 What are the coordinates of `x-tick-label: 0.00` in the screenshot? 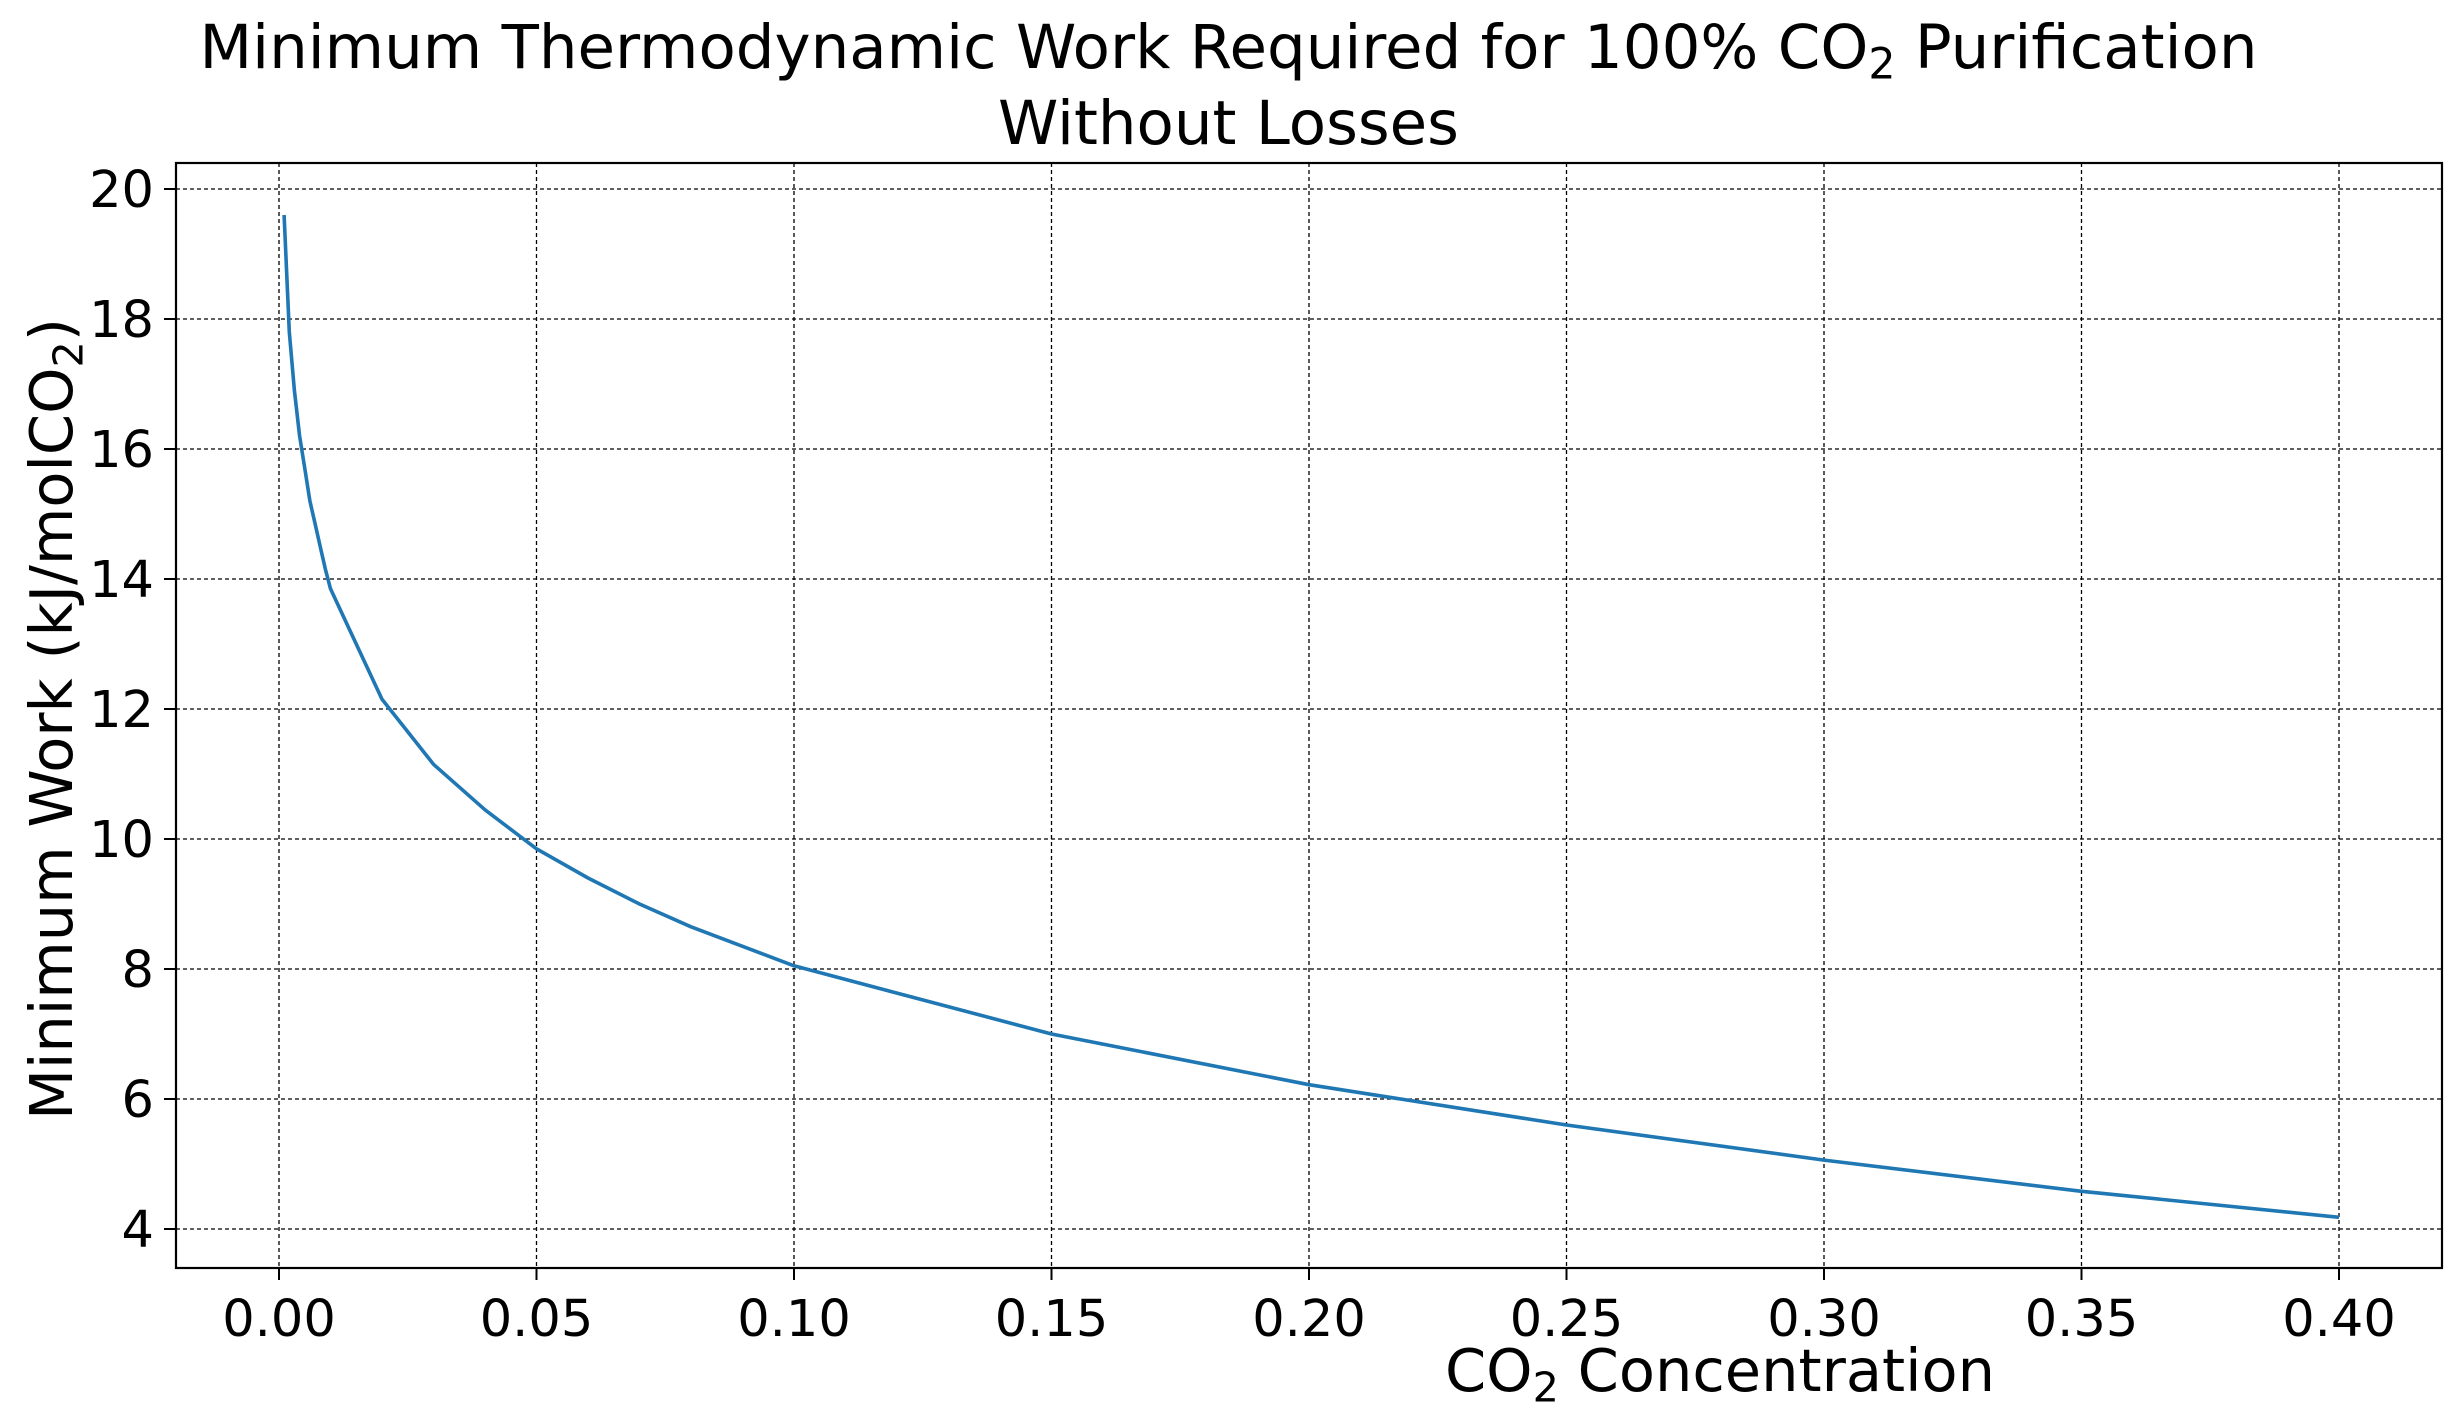 It's located at (279, 1319).